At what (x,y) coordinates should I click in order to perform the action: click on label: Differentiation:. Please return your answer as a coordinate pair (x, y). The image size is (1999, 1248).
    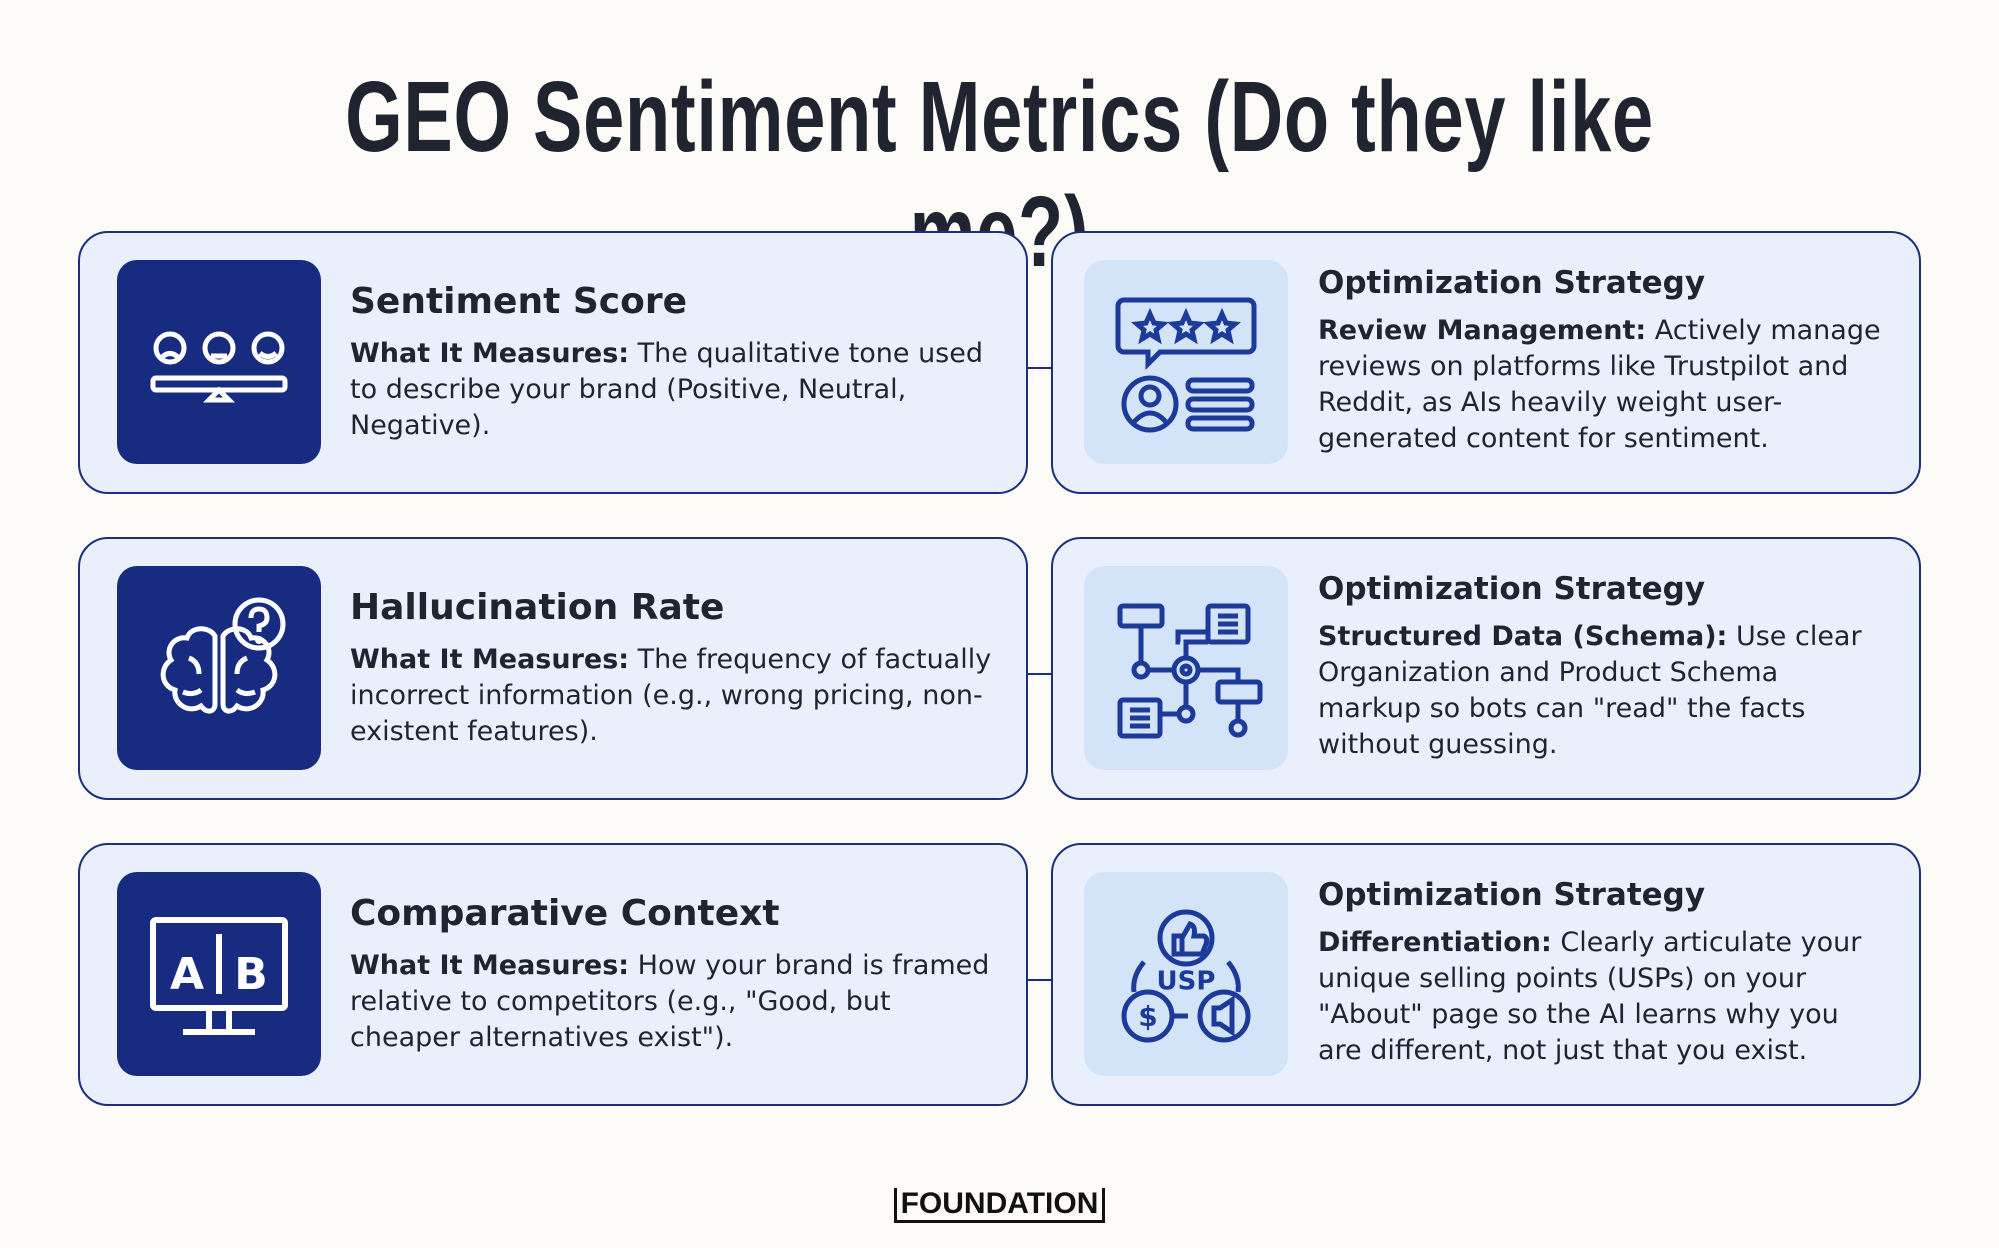
    Looking at the image, I should click on (1435, 942).